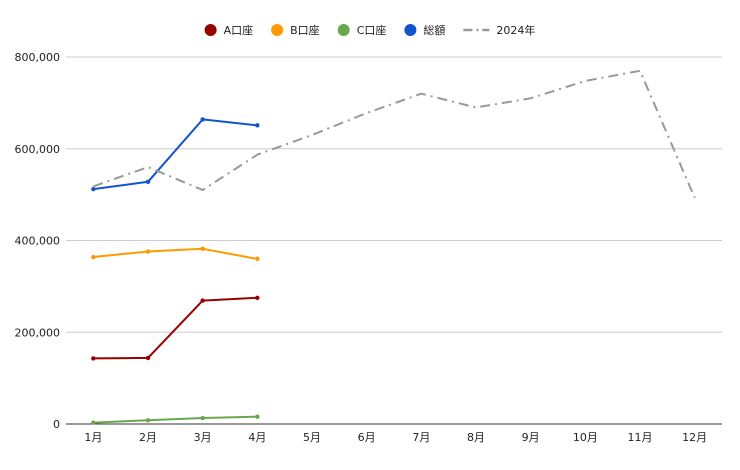  I want to click on y-tick-label: 400,000, so click(38, 241).